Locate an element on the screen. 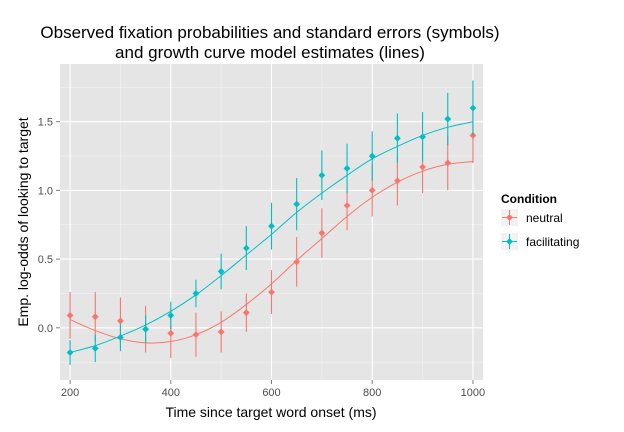 This screenshot has width=624, height=432. y-tick-label: 1.5 is located at coordinates (45, 123).